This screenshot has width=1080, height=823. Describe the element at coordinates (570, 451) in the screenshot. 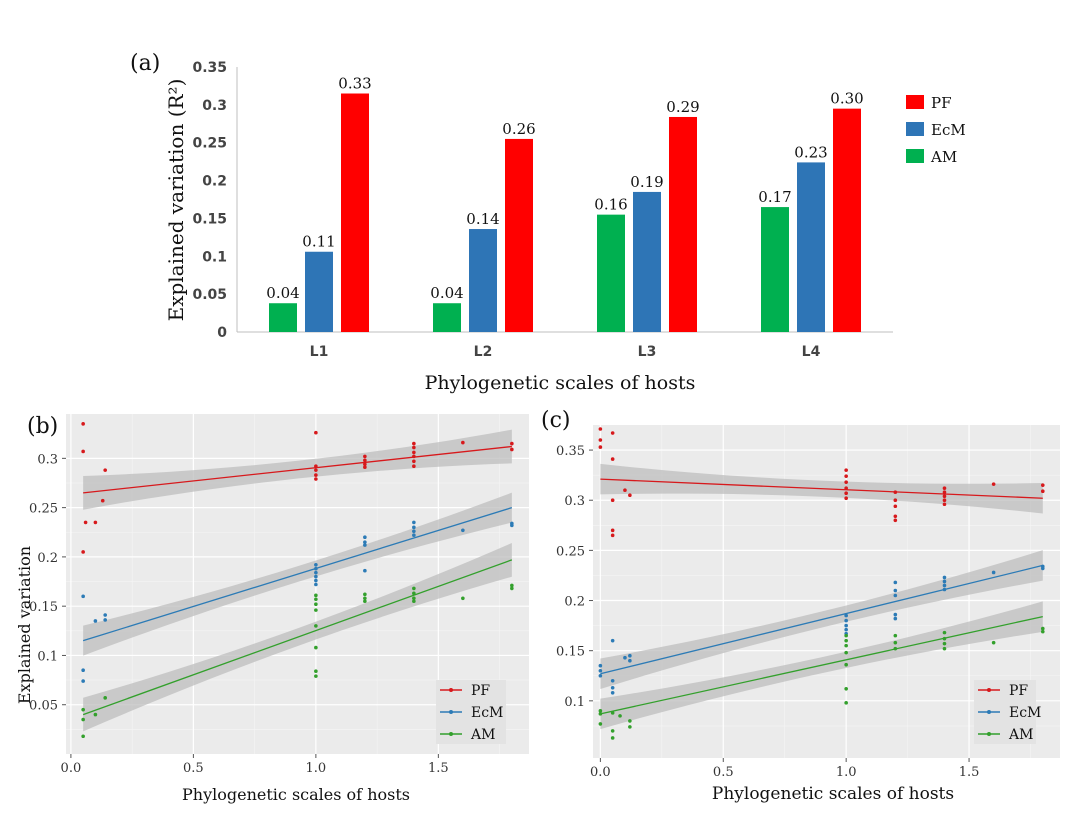

I see `y-tick-label: 0.35` at that location.